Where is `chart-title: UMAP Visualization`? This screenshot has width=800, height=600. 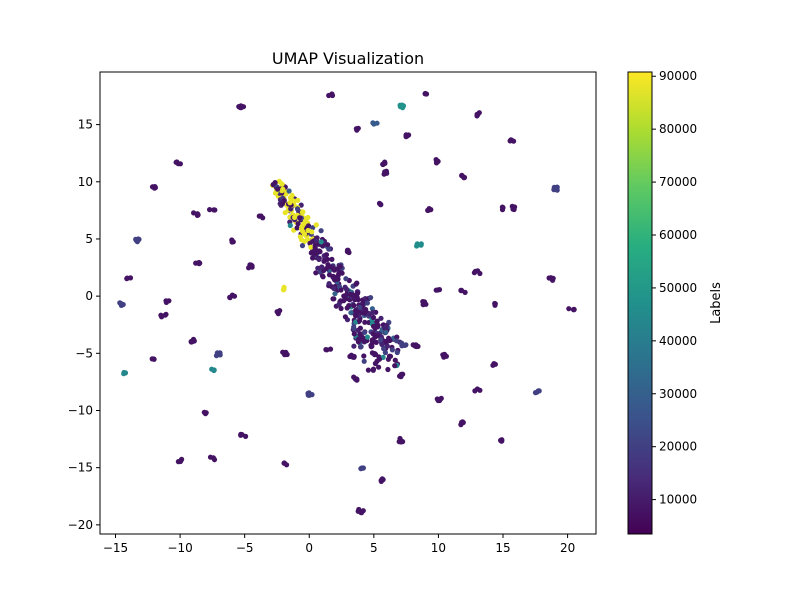
chart-title: UMAP Visualization is located at coordinates (348, 58).